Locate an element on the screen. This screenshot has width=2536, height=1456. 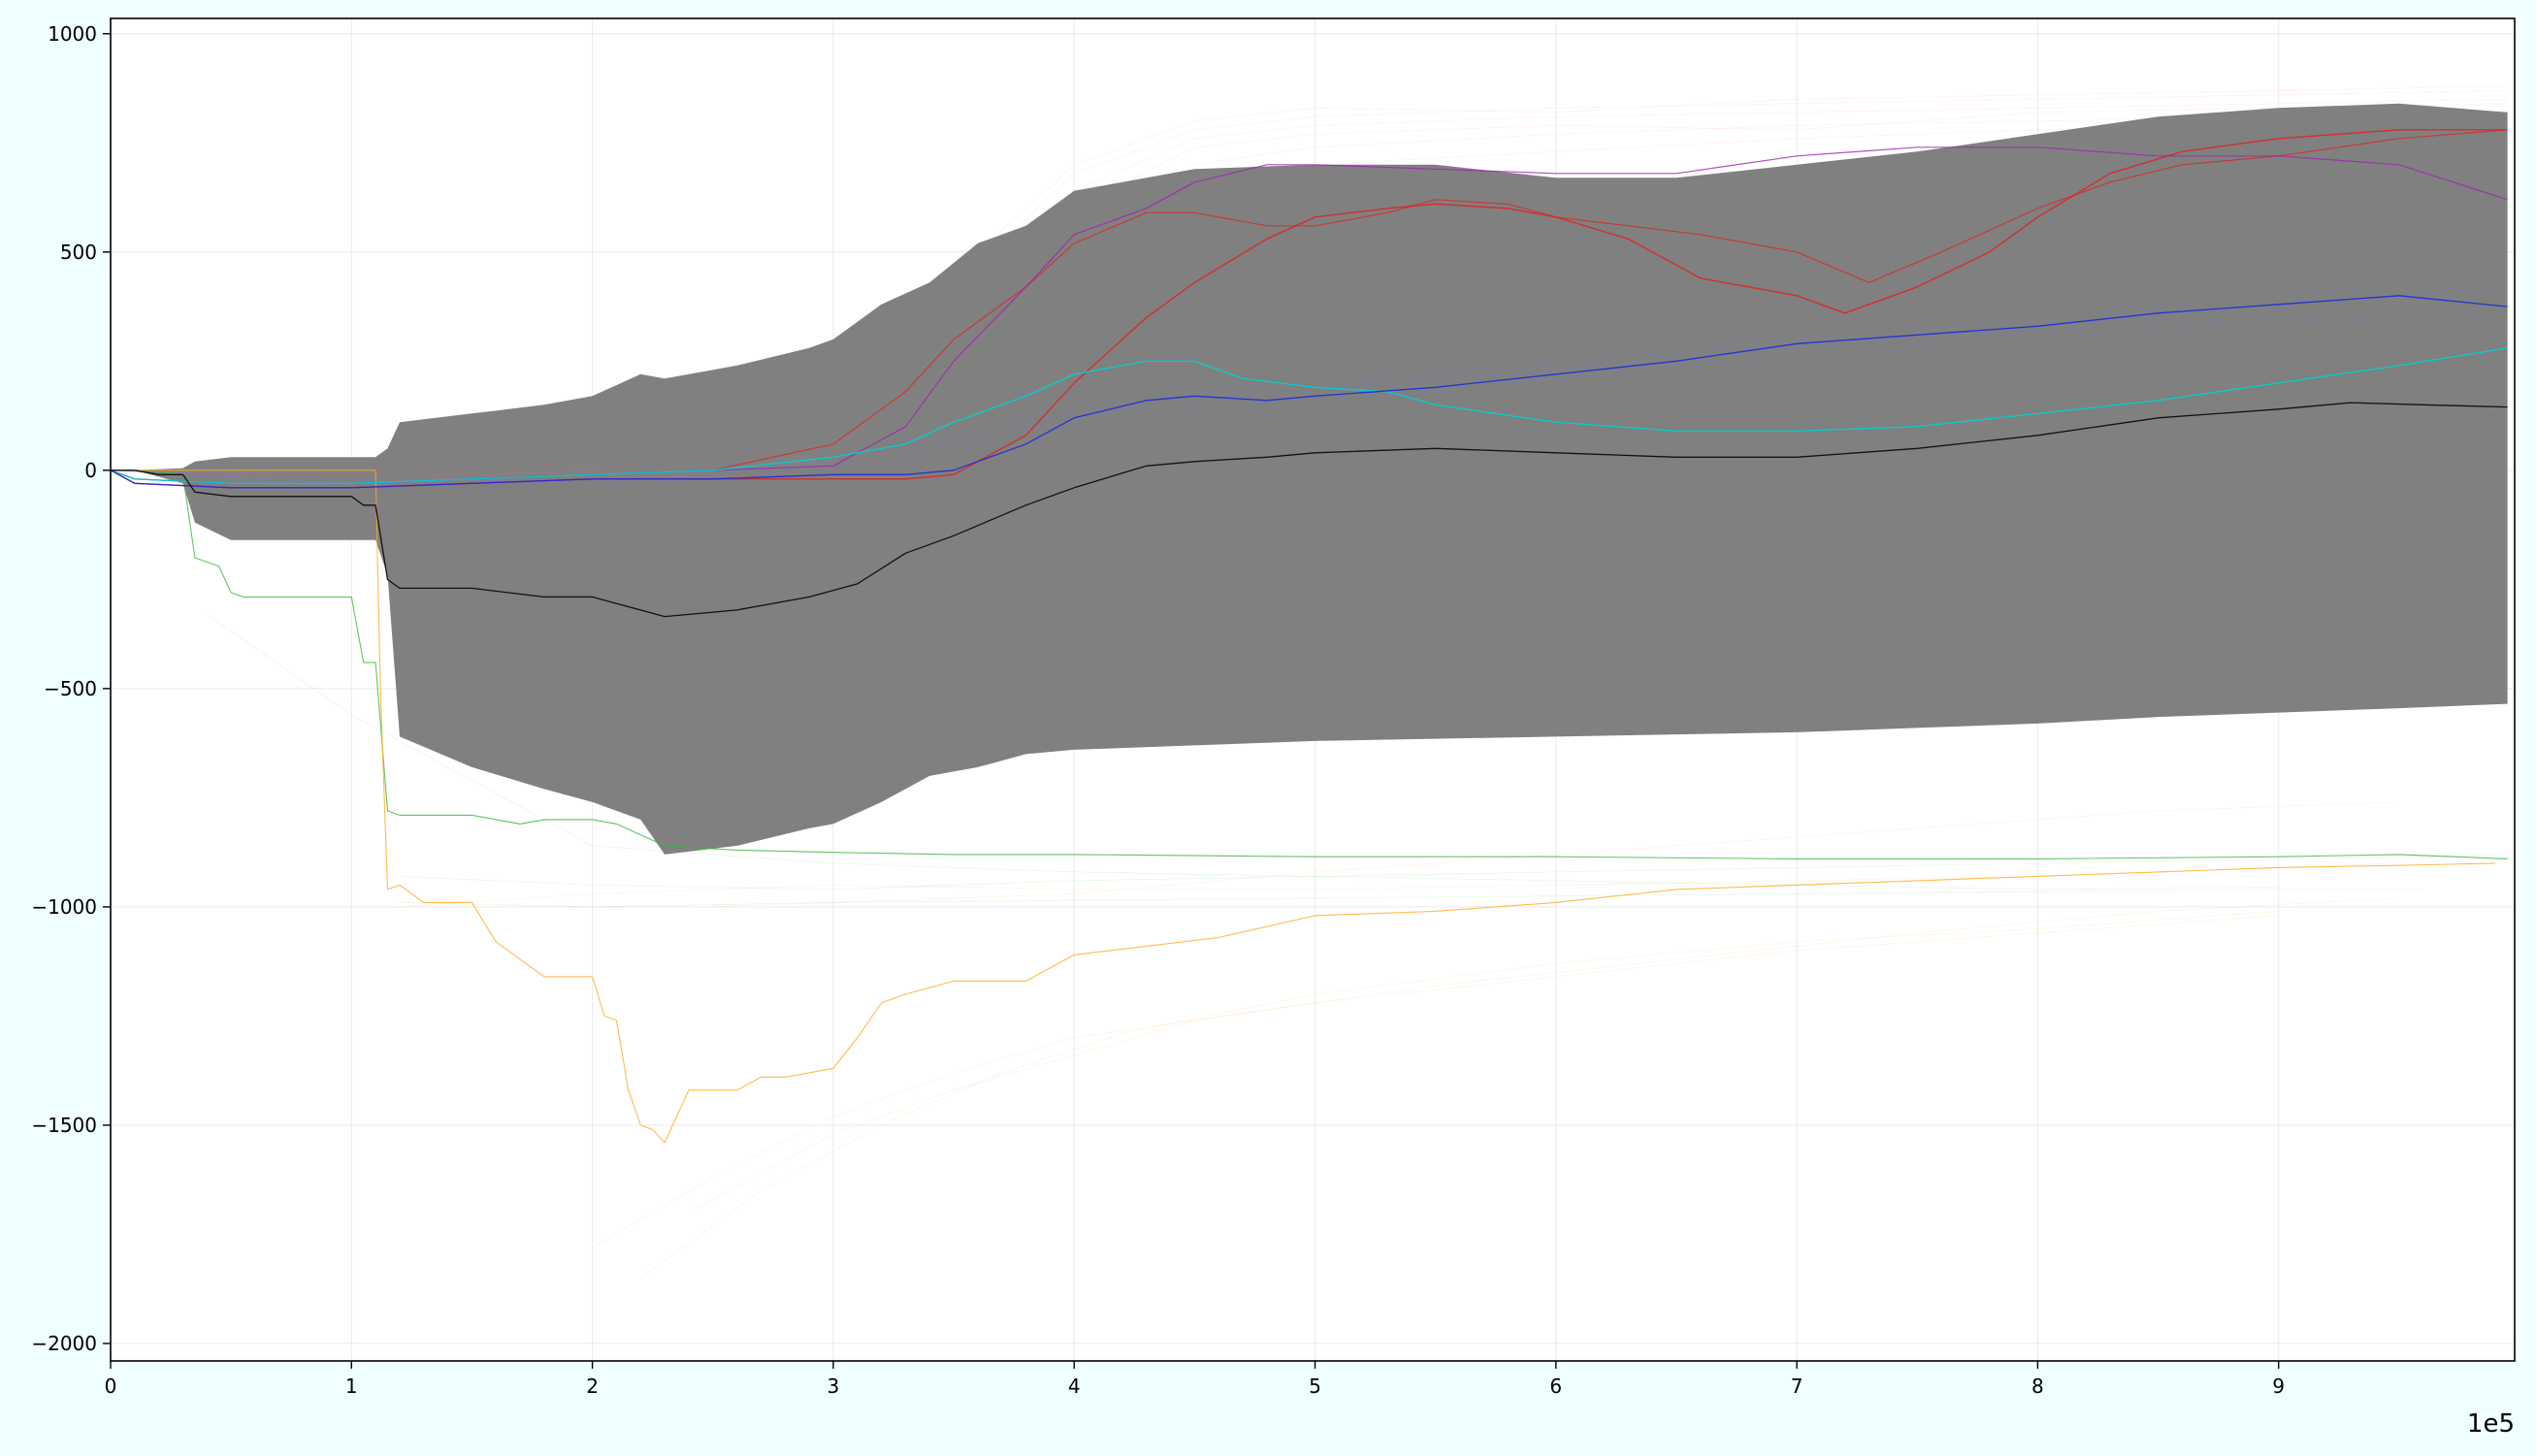
y-tick-label: 0 is located at coordinates (90, 470).